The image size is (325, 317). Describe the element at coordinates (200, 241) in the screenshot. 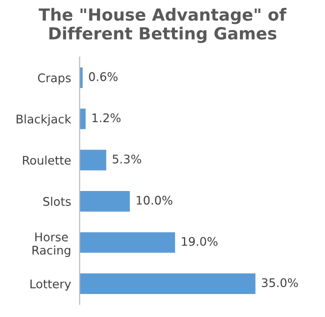

I see `data-label: 19.0%` at that location.